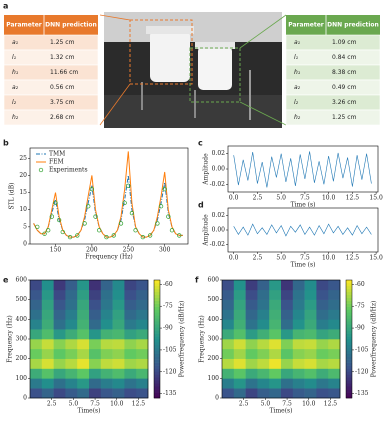  I want to click on x-axis-label: Frequency (Hz), so click(108, 257).